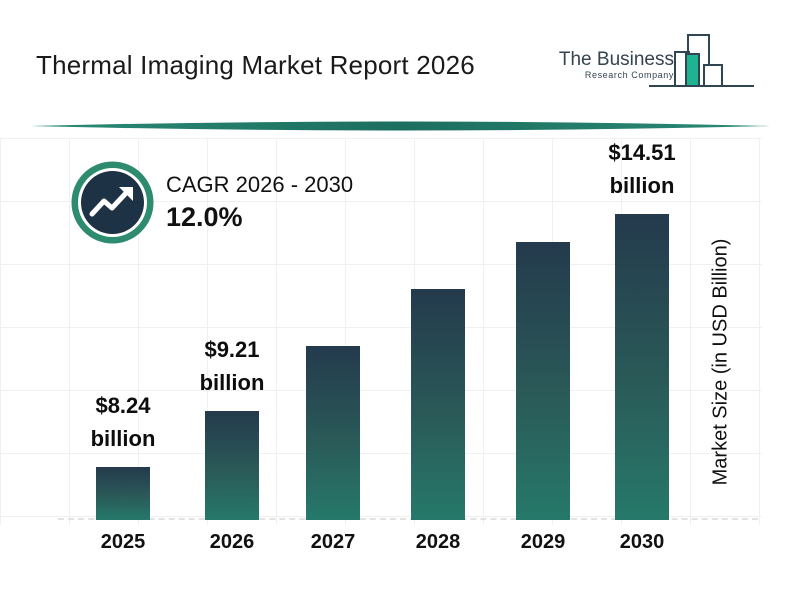  I want to click on page-title: Thermal Imaging Market Report 2026, so click(255, 65).